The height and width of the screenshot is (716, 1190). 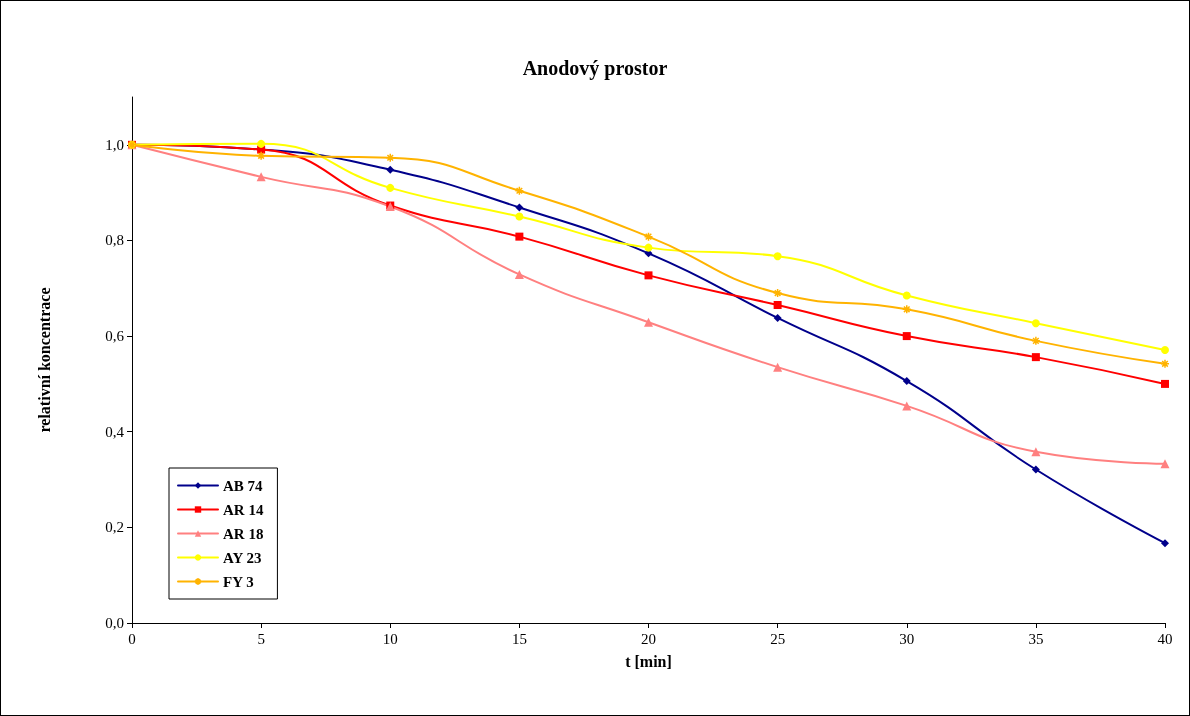 What do you see at coordinates (132, 638) in the screenshot?
I see `x-tick-label: 0` at bounding box center [132, 638].